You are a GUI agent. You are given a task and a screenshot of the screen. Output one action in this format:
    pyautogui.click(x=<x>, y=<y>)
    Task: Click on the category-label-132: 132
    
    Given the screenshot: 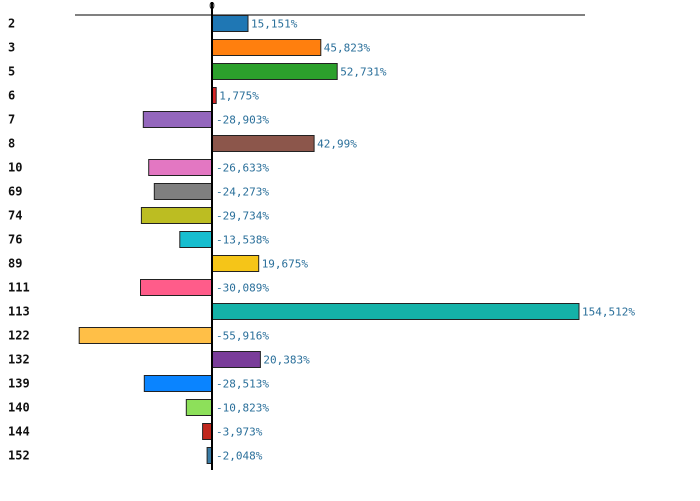 What is the action you would take?
    pyautogui.click(x=19, y=360)
    